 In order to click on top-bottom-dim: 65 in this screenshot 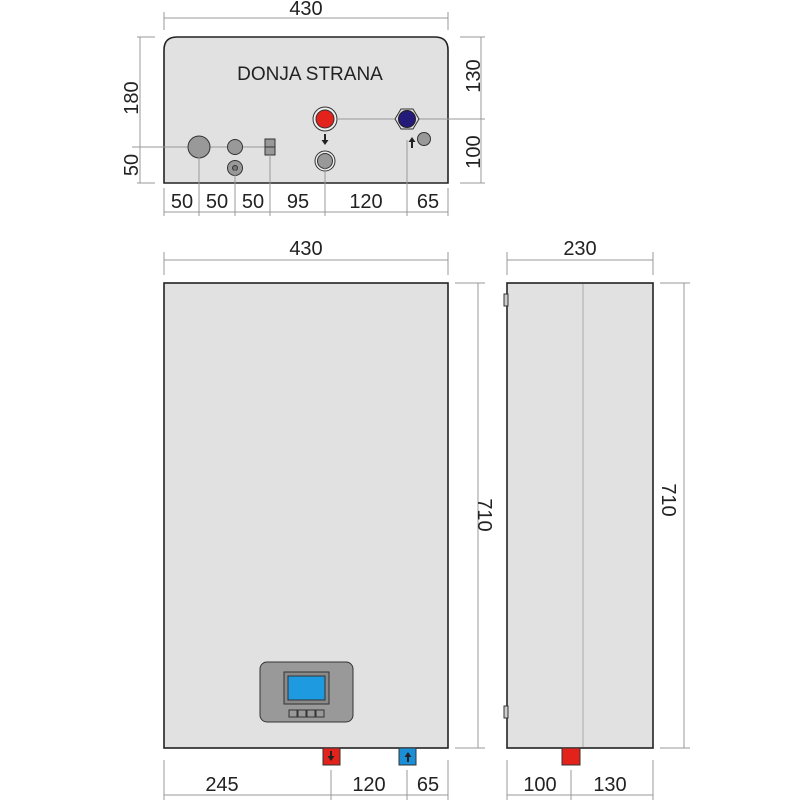, I will do `click(428, 202)`.